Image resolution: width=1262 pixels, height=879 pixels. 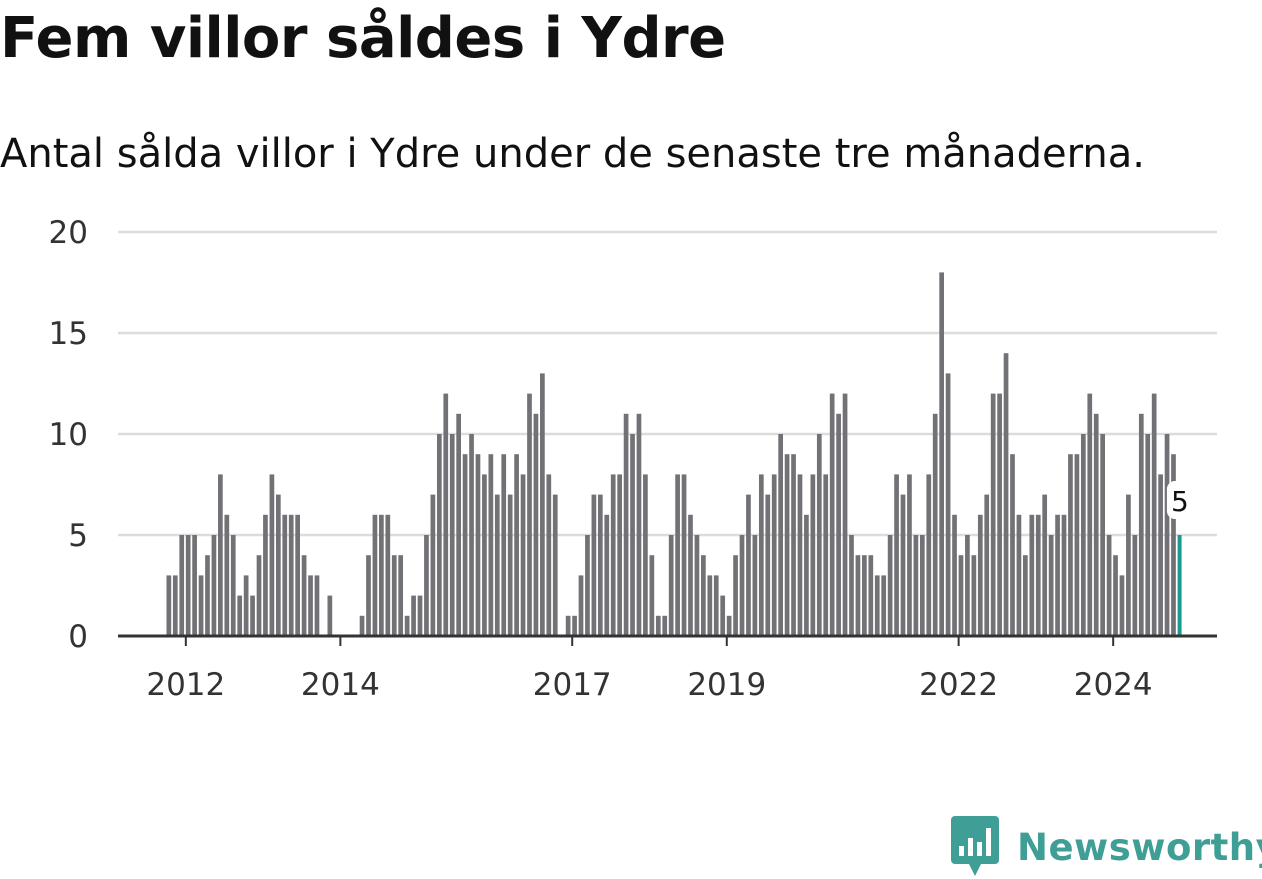 What do you see at coordinates (1139, 847) in the screenshot?
I see `brand-name: Newsworthy` at bounding box center [1139, 847].